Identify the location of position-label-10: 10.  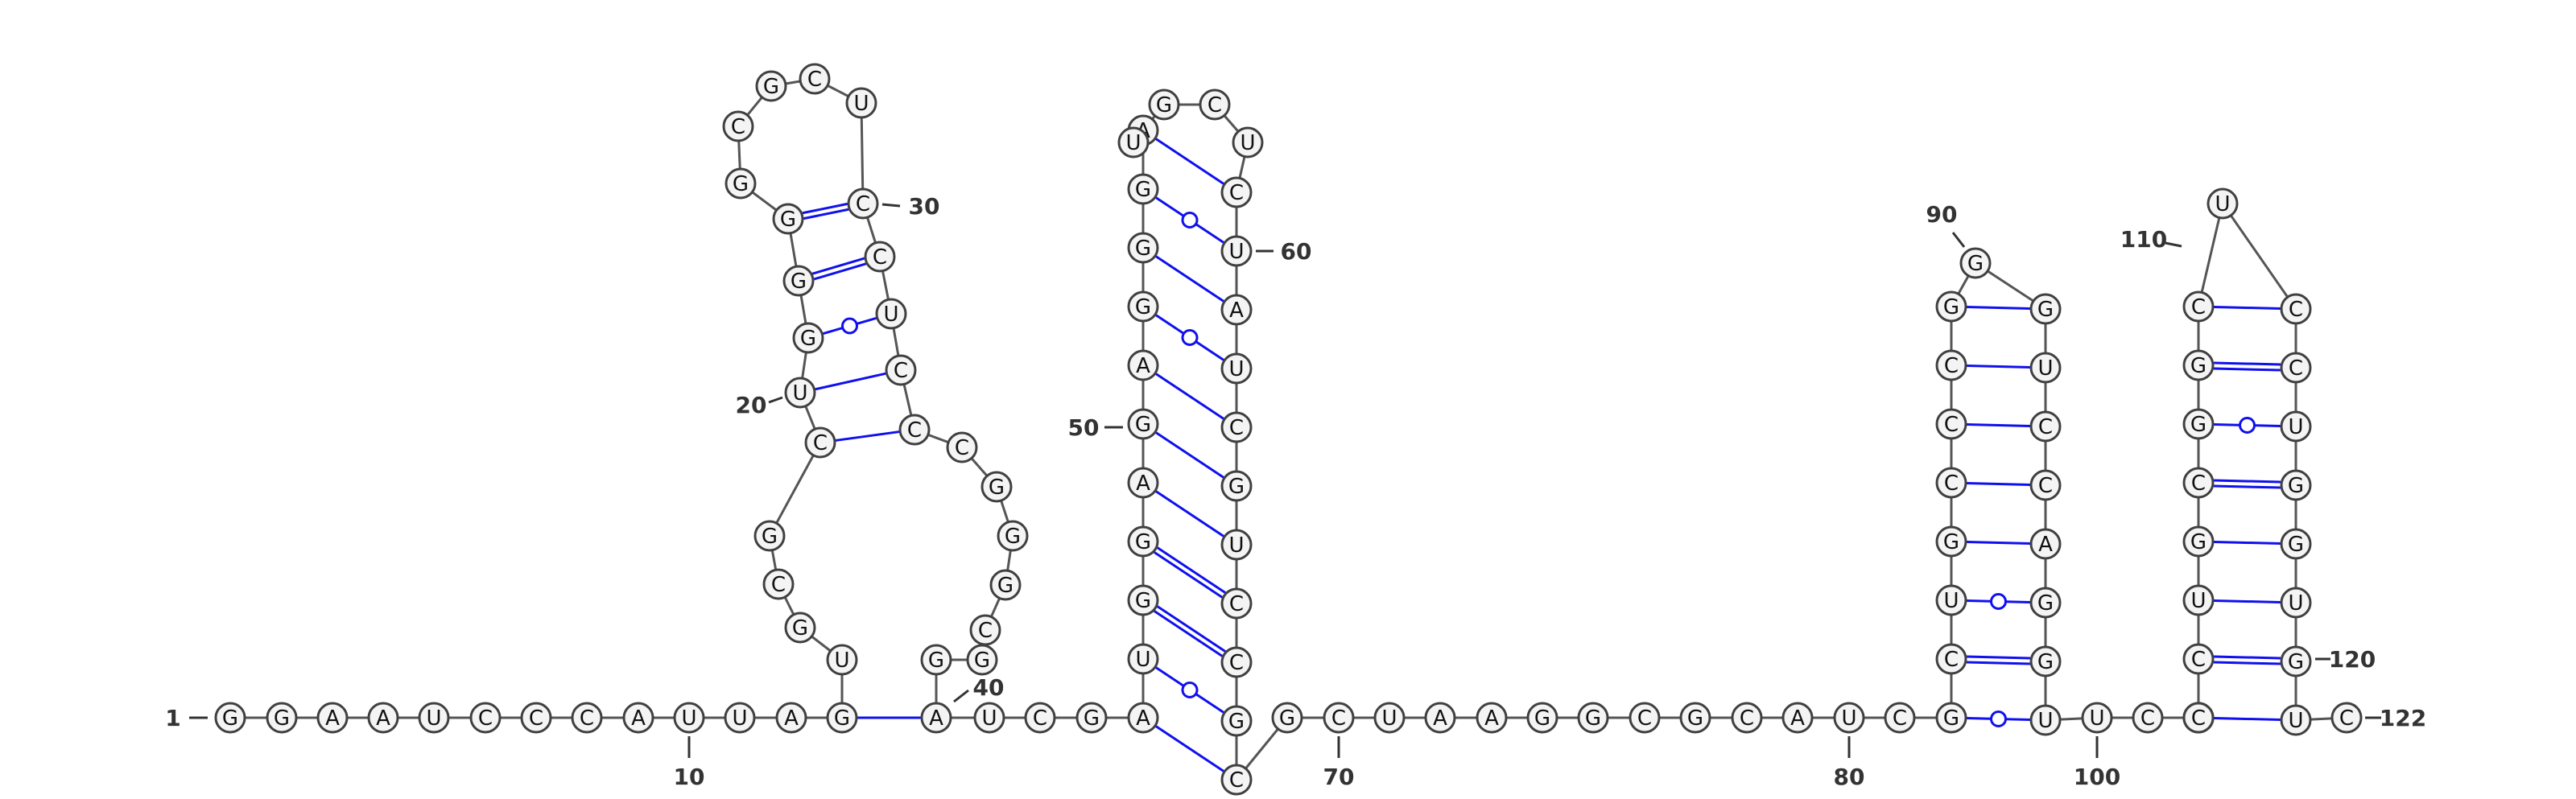
(689, 777).